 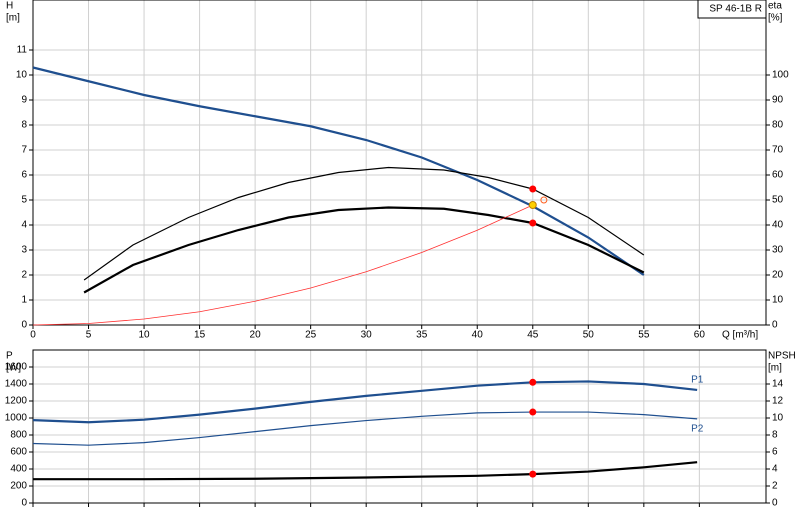 I want to click on x-tick-label: 20, so click(x=256, y=335).